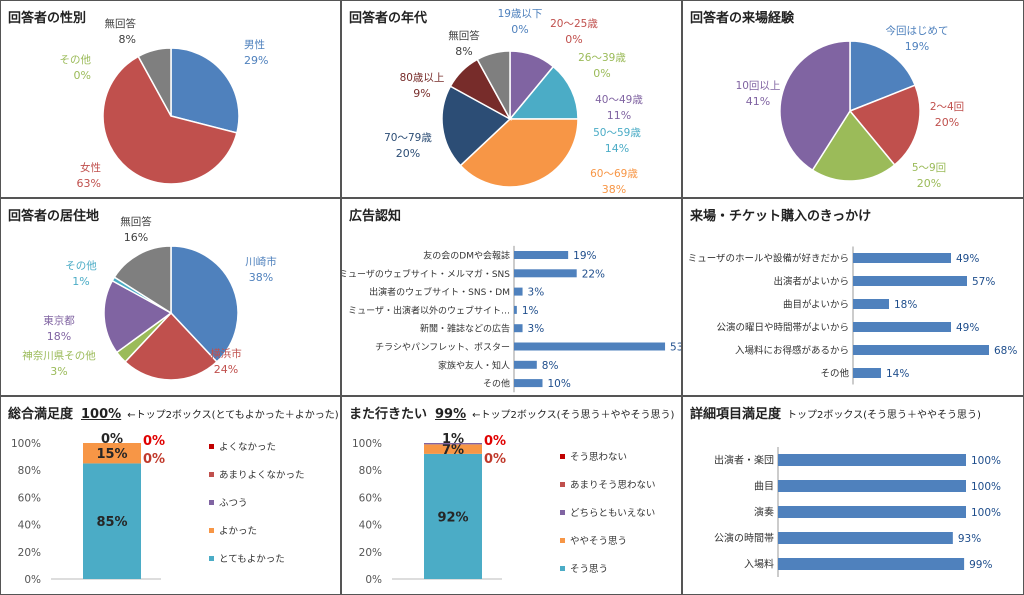 The image size is (1024, 595). Describe the element at coordinates (233, 503) in the screenshot. I see `legend-label: ふつう` at that location.